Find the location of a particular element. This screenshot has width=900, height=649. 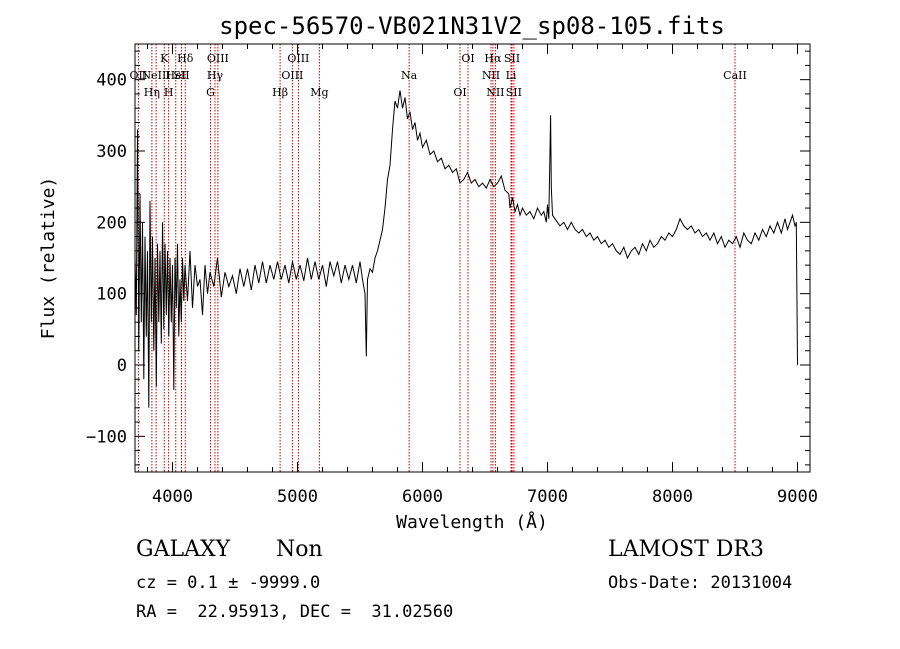

observation-date: Obs-Date: 20131004 is located at coordinates (700, 583).